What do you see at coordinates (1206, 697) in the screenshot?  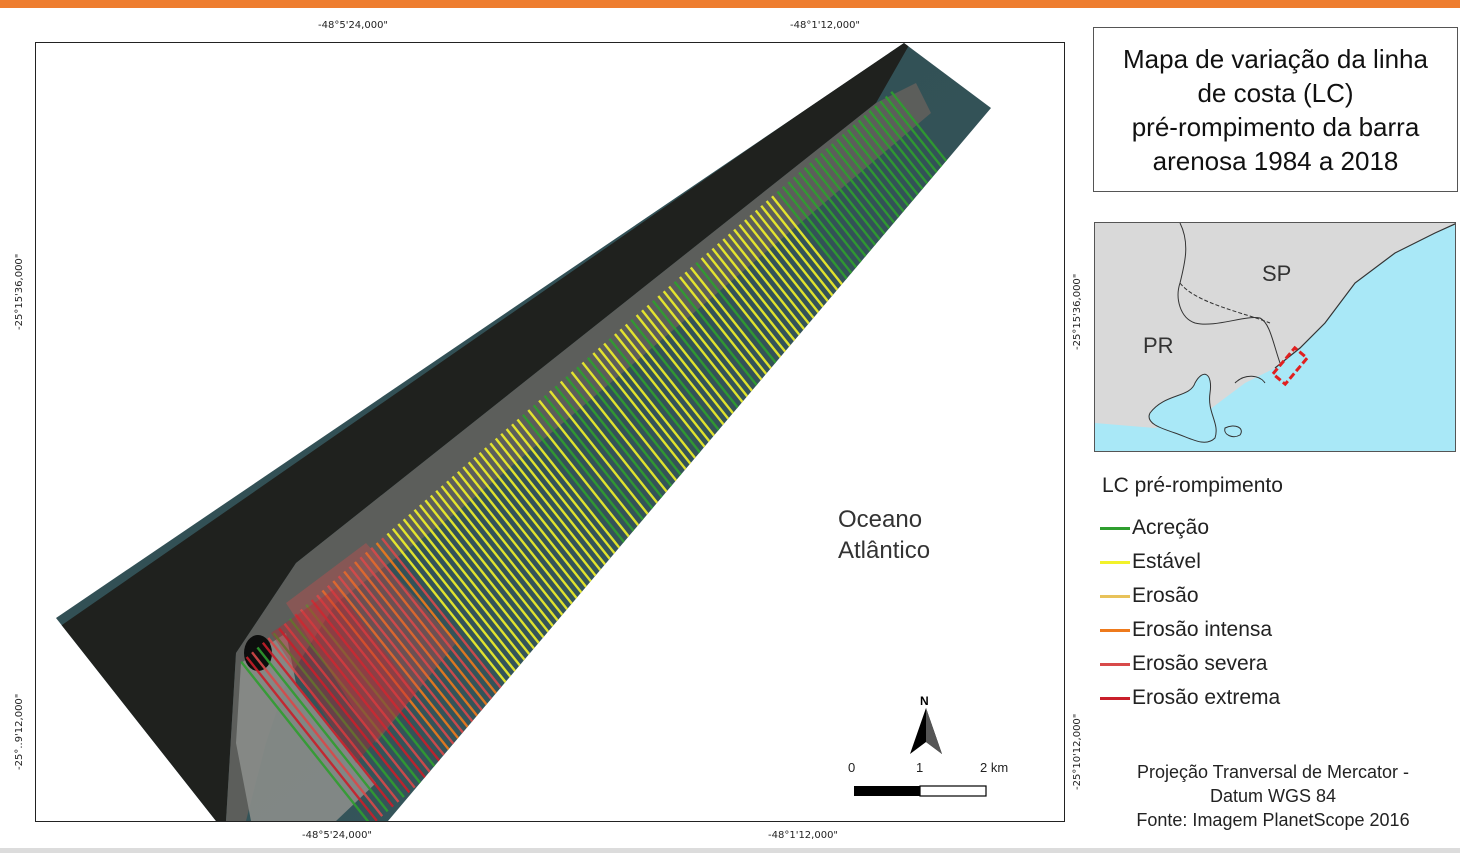 I see `legend-label-erosion-extreme: Erosão extrema` at bounding box center [1206, 697].